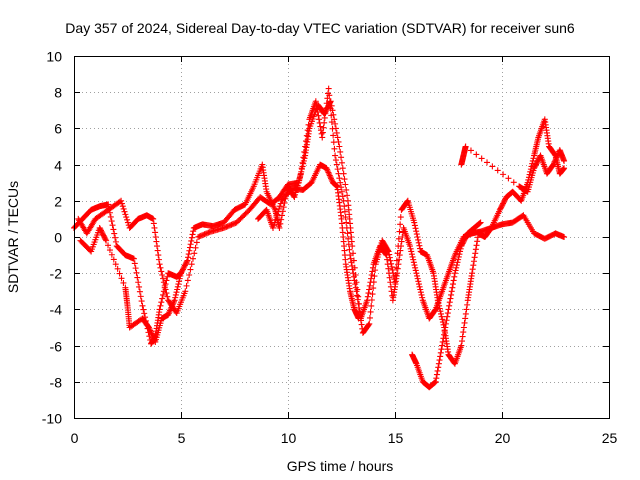  Describe the element at coordinates (56, 274) in the screenshot. I see `y-tick-label: -2` at that location.